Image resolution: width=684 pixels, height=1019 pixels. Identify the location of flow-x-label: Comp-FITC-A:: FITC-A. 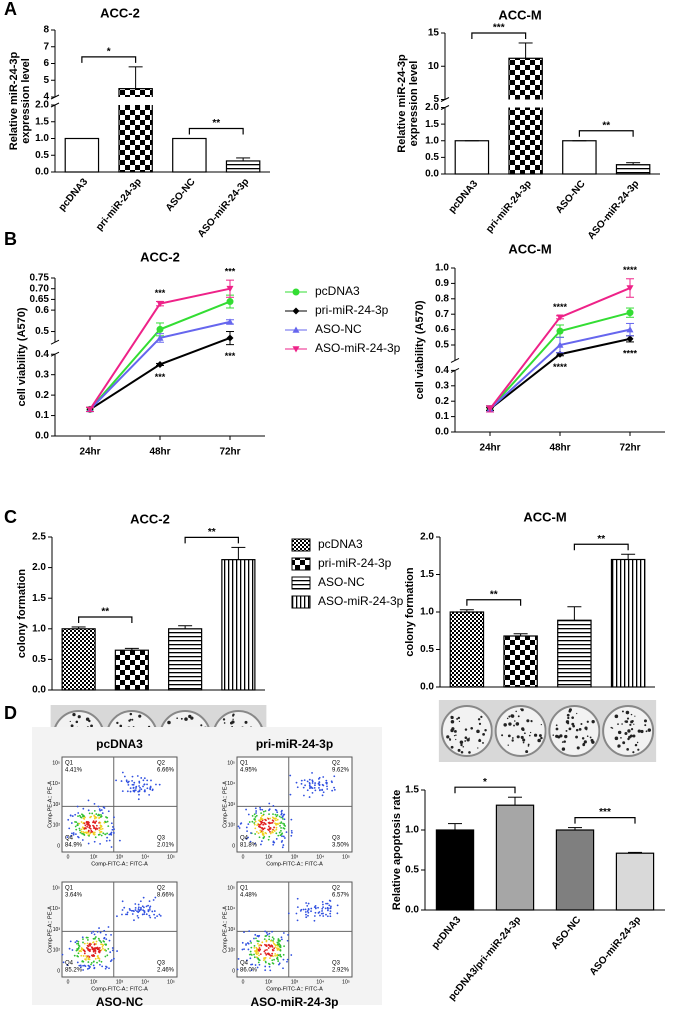
(294, 989).